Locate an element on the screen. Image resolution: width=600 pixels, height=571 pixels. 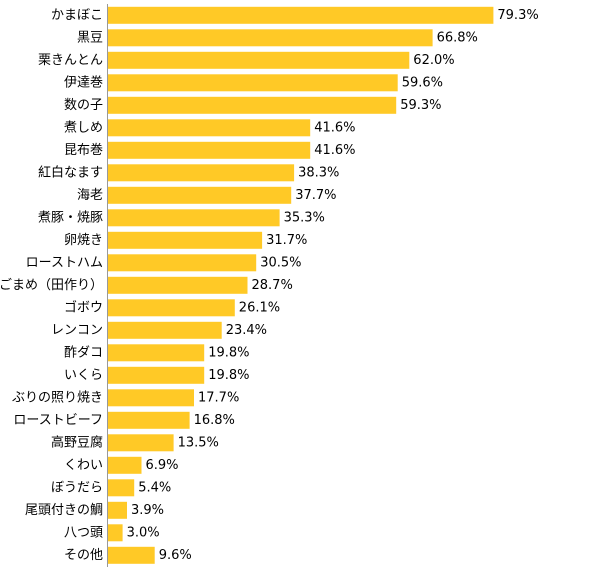
value-label: 3.9% is located at coordinates (147, 510).